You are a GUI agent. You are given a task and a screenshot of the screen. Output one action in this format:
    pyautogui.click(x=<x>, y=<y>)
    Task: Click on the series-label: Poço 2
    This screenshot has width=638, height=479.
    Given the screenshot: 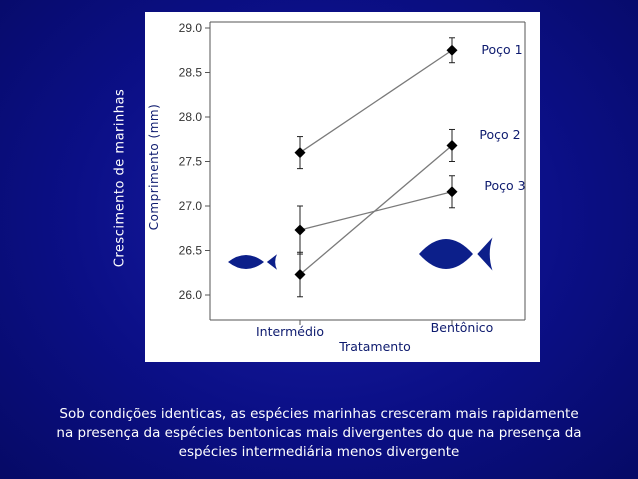 What is the action you would take?
    pyautogui.click(x=499, y=134)
    